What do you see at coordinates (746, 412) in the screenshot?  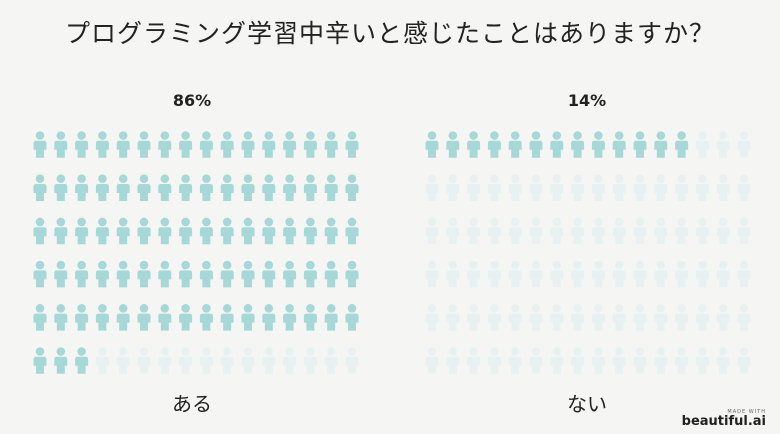 I see `made-with-label: MADE WITH` at bounding box center [746, 412].